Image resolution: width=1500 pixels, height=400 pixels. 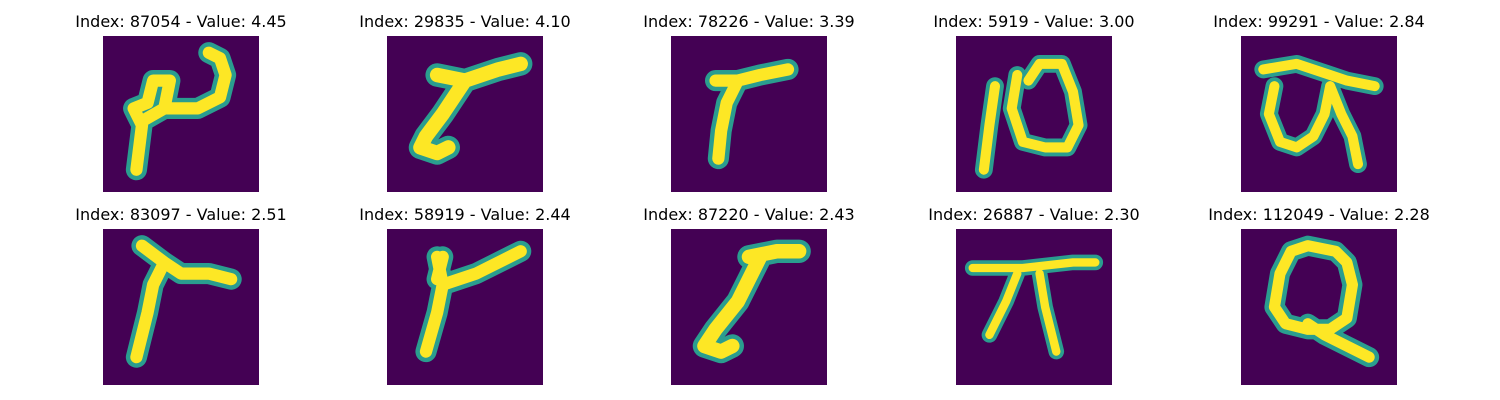 I want to click on panel-title: Index: 78226 - Value: 3.39, so click(x=749, y=21).